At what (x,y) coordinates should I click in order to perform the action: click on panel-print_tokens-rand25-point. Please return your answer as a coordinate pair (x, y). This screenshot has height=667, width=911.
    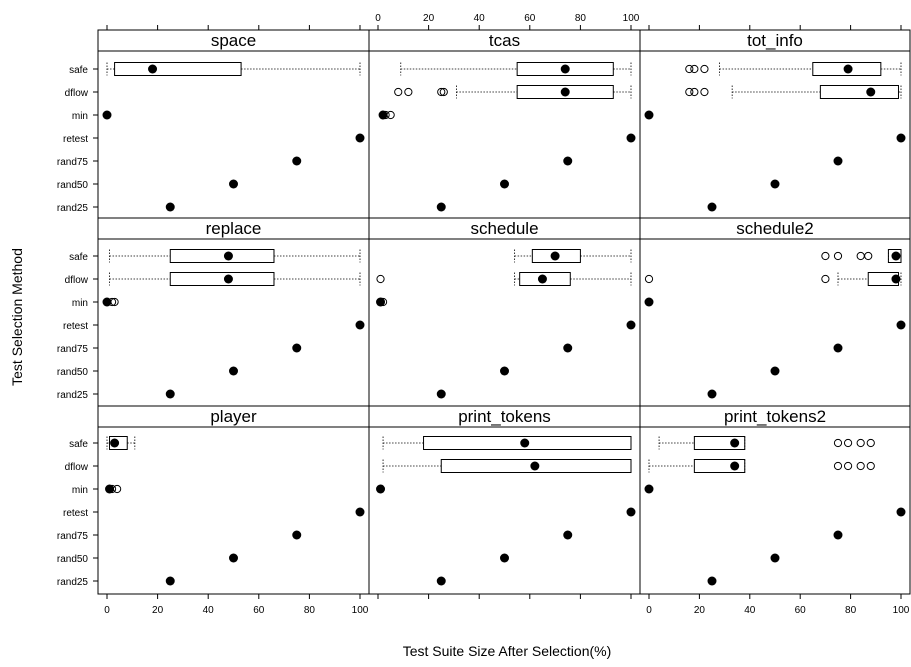
    Looking at the image, I should click on (441, 581).